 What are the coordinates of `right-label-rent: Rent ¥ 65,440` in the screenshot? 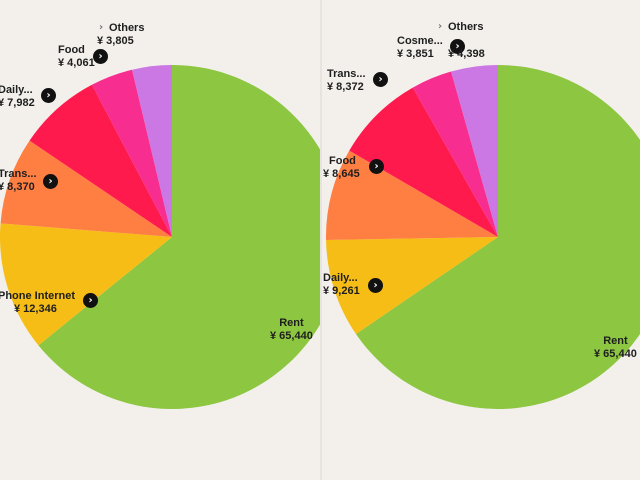 It's located at (615, 347).